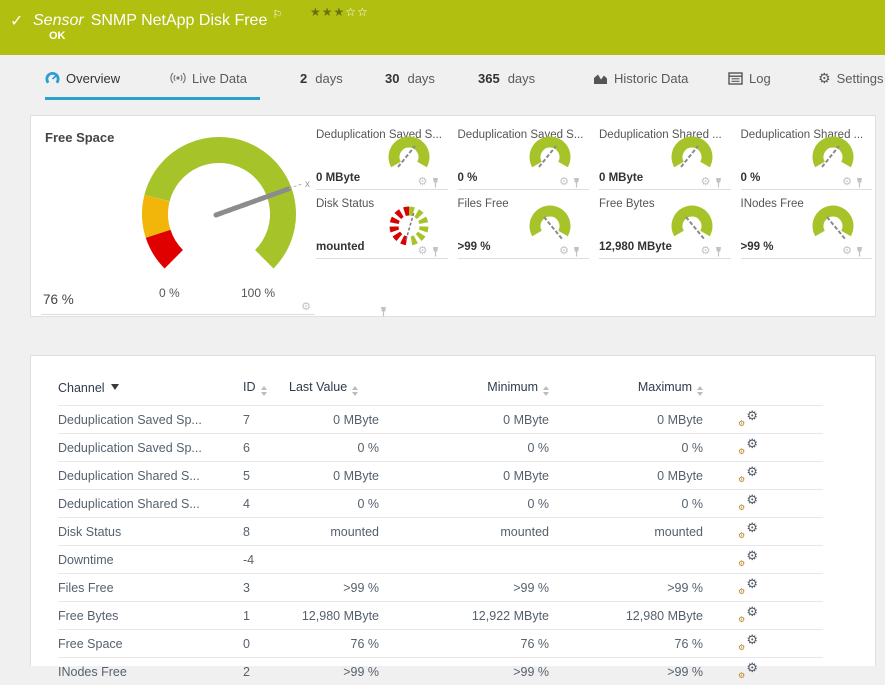 The image size is (885, 685). Describe the element at coordinates (640, 78) in the screenshot. I see `tab-historic-data: Historic Data` at that location.